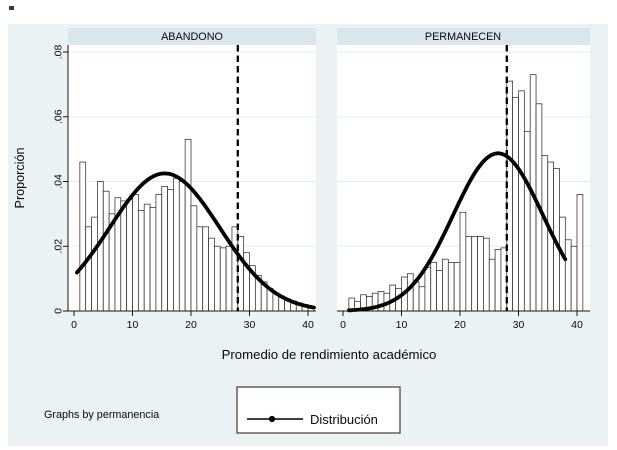  Describe the element at coordinates (59, 52) in the screenshot. I see `y-tick-label: .08` at that location.